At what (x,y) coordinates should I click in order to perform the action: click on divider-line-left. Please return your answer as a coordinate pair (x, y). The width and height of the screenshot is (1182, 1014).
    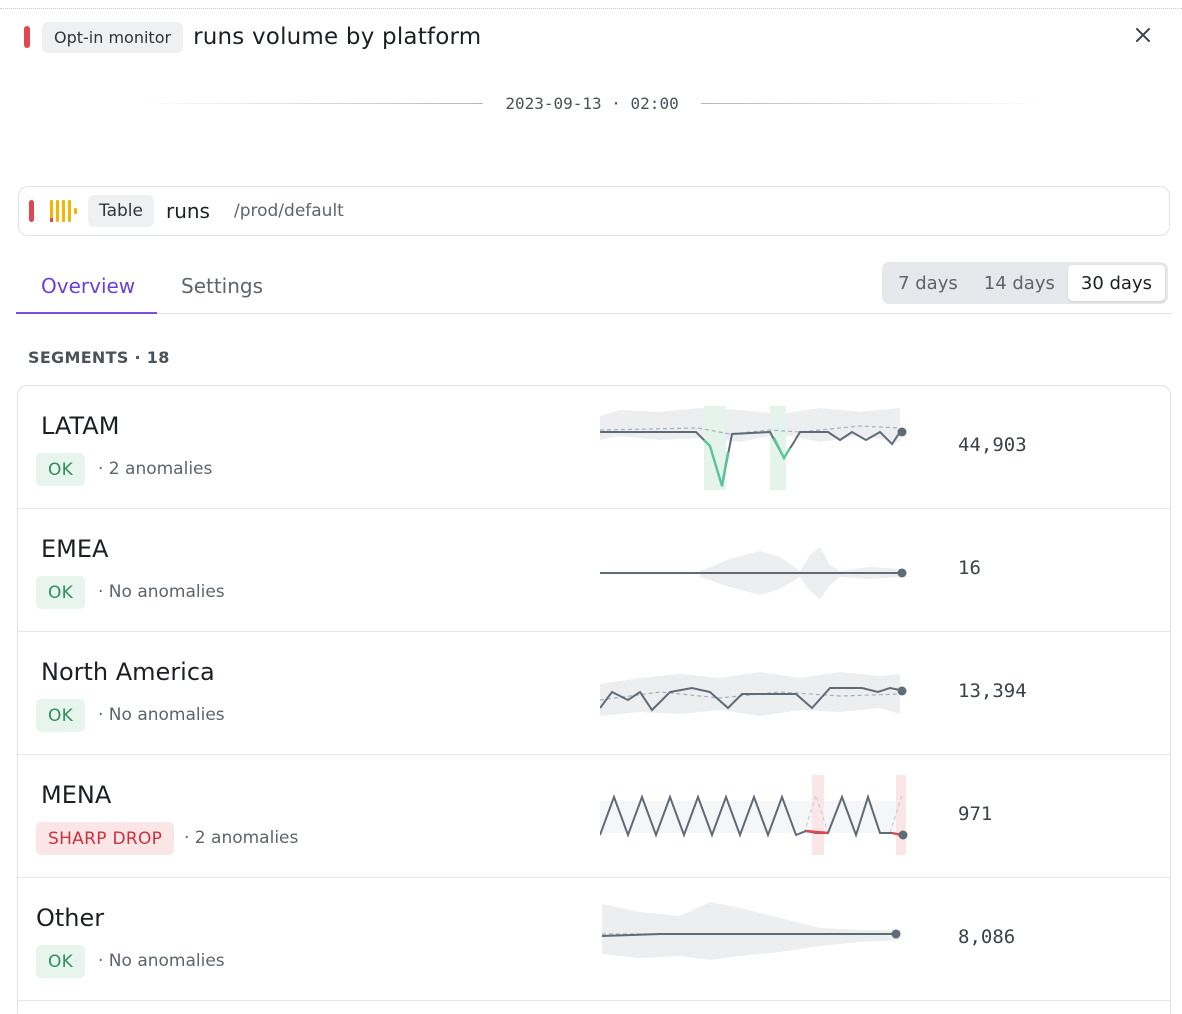
    Looking at the image, I should click on (312, 103).